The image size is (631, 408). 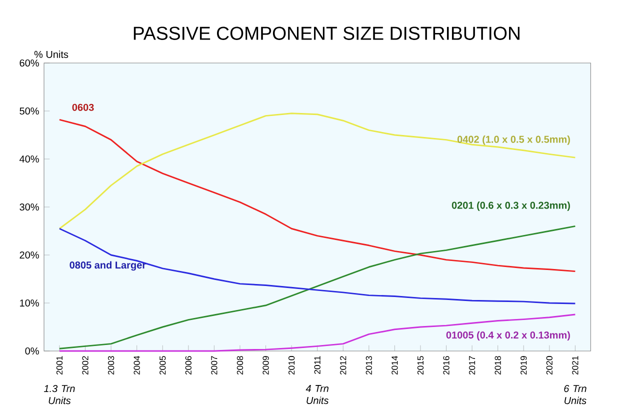 I want to click on x-tick-label: 2001, so click(x=59, y=365).